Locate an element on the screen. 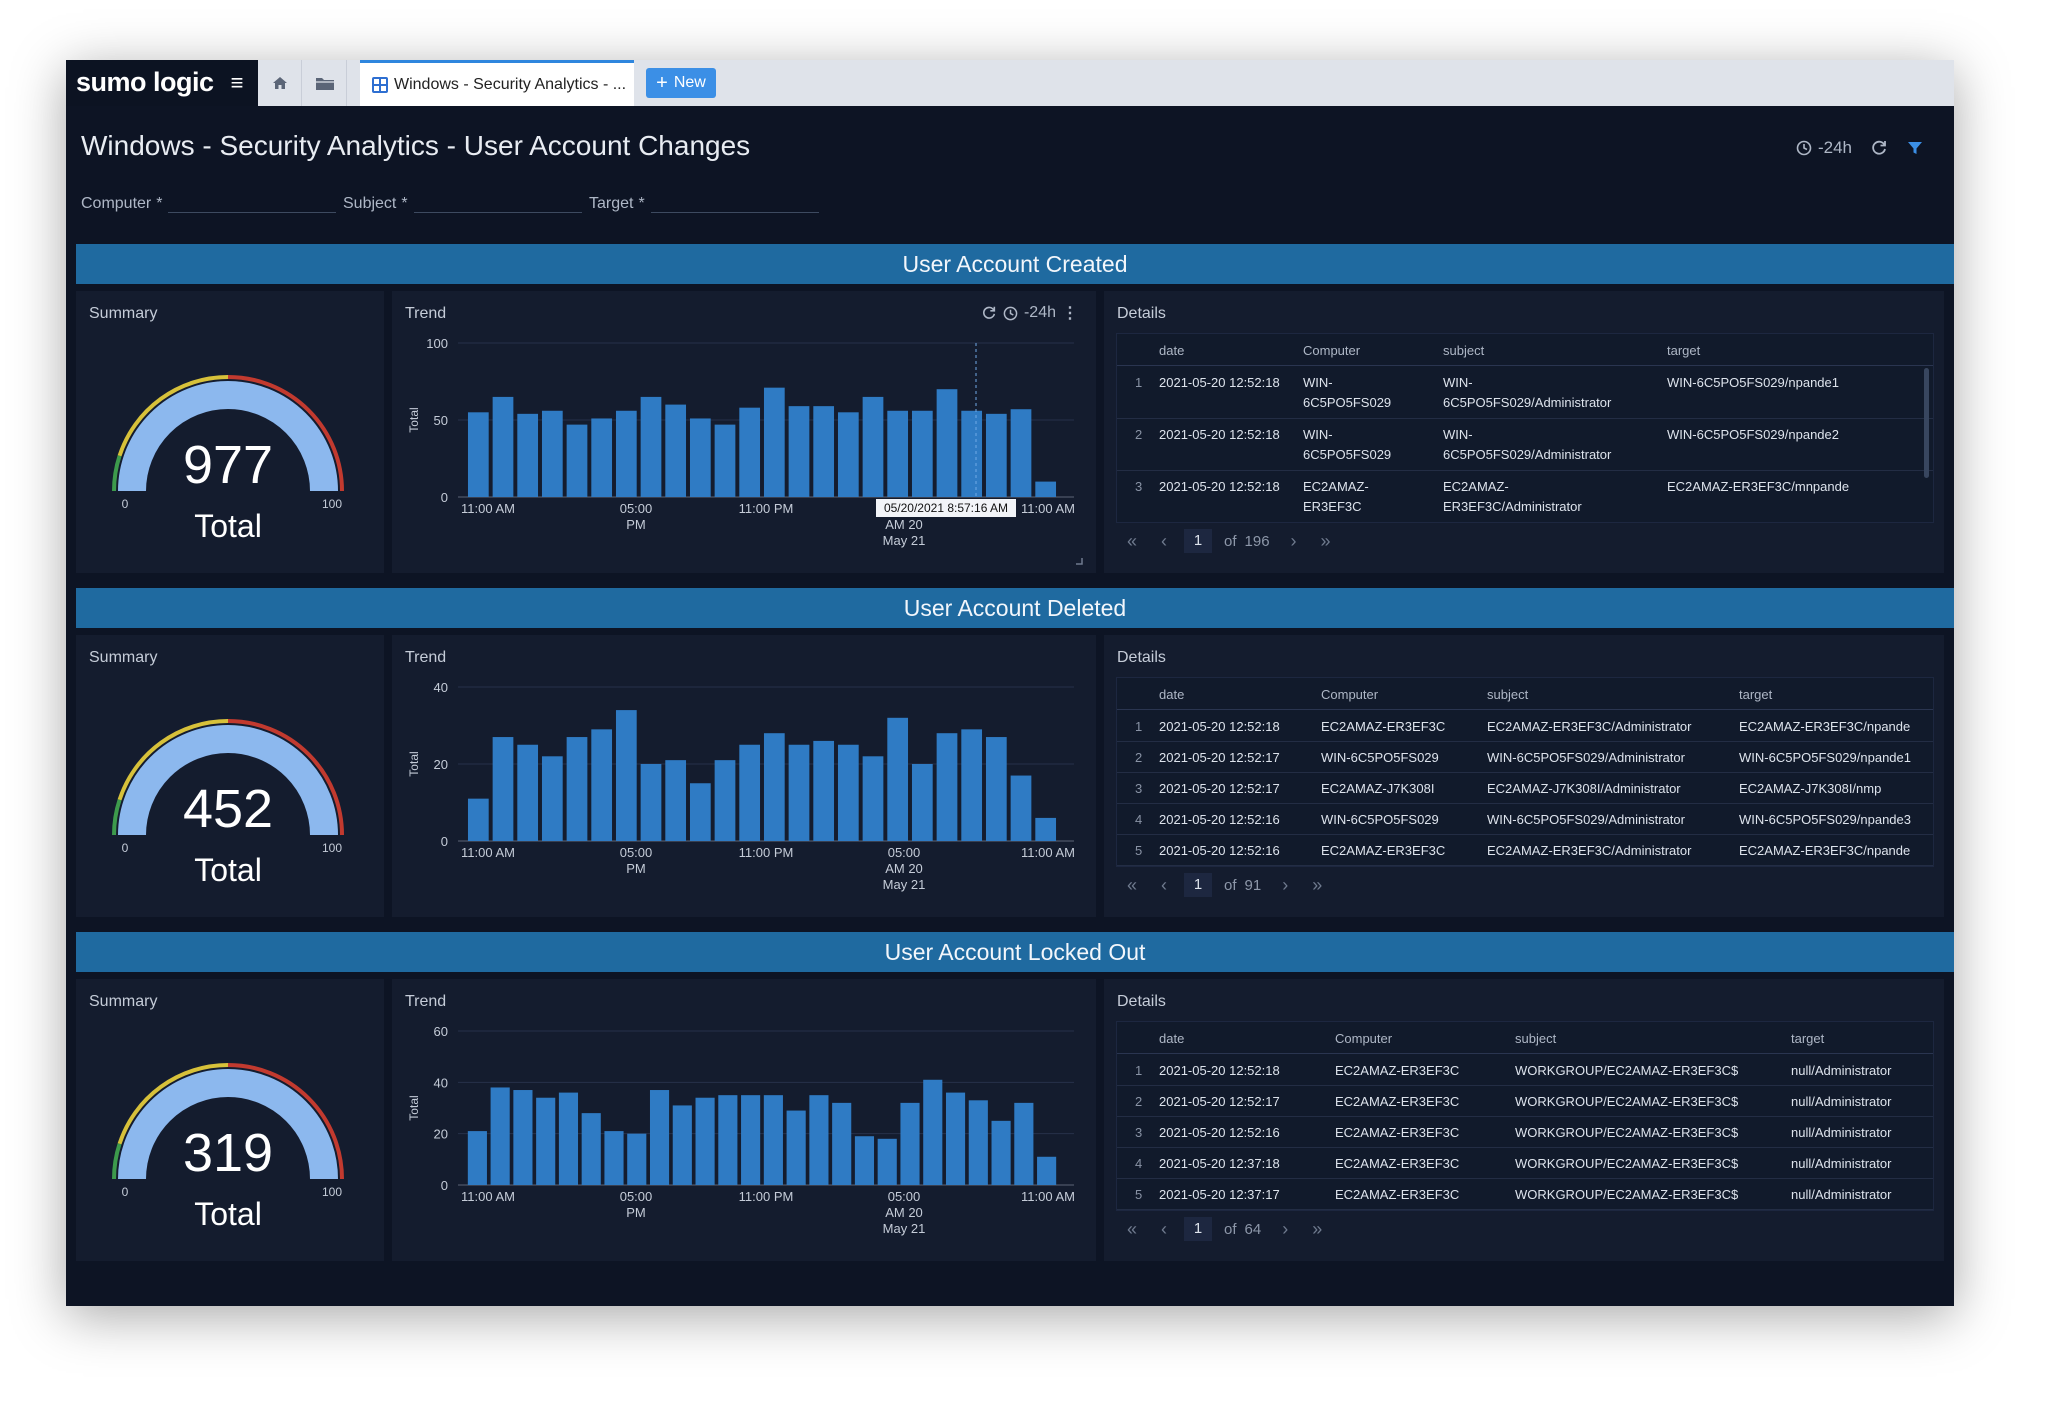 The image size is (2048, 1408). filter-computer: Computer * is located at coordinates (209, 204).